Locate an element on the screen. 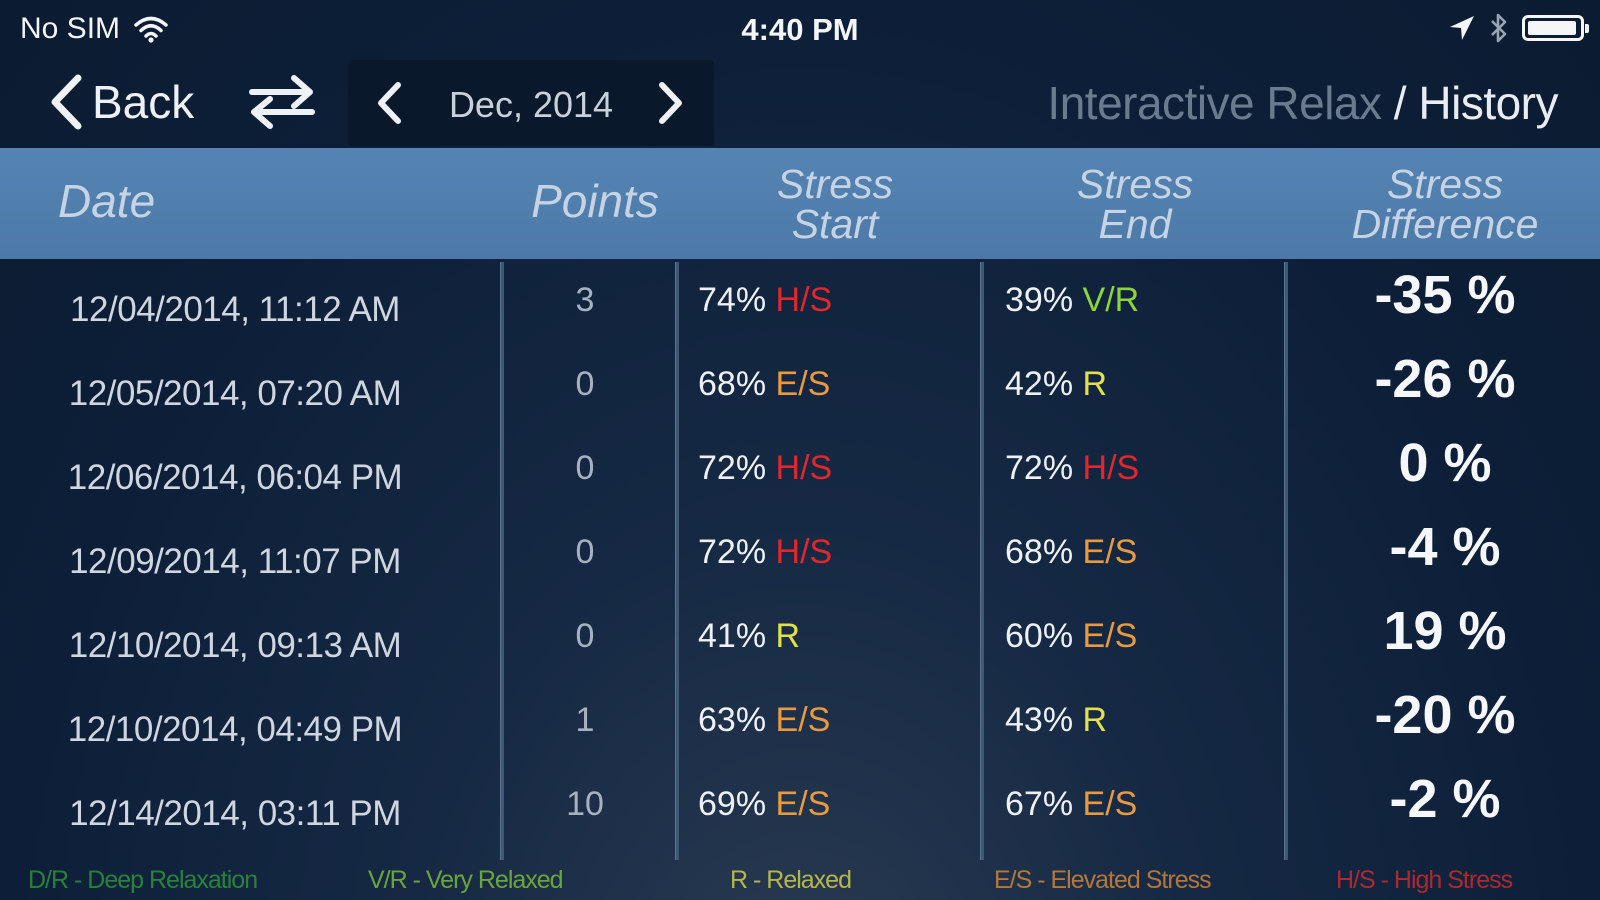  title-app: Interactive Relax is located at coordinates (1214, 103).